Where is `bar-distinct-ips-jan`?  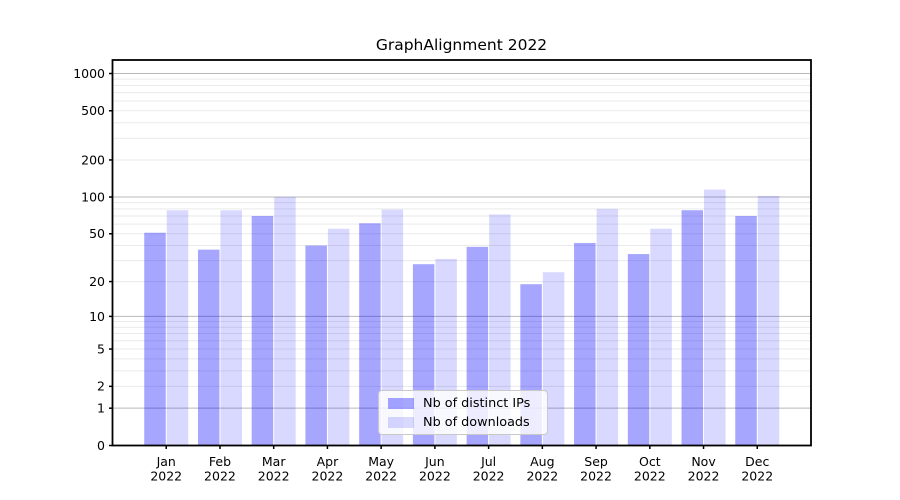
bar-distinct-ips-jan is located at coordinates (155, 339).